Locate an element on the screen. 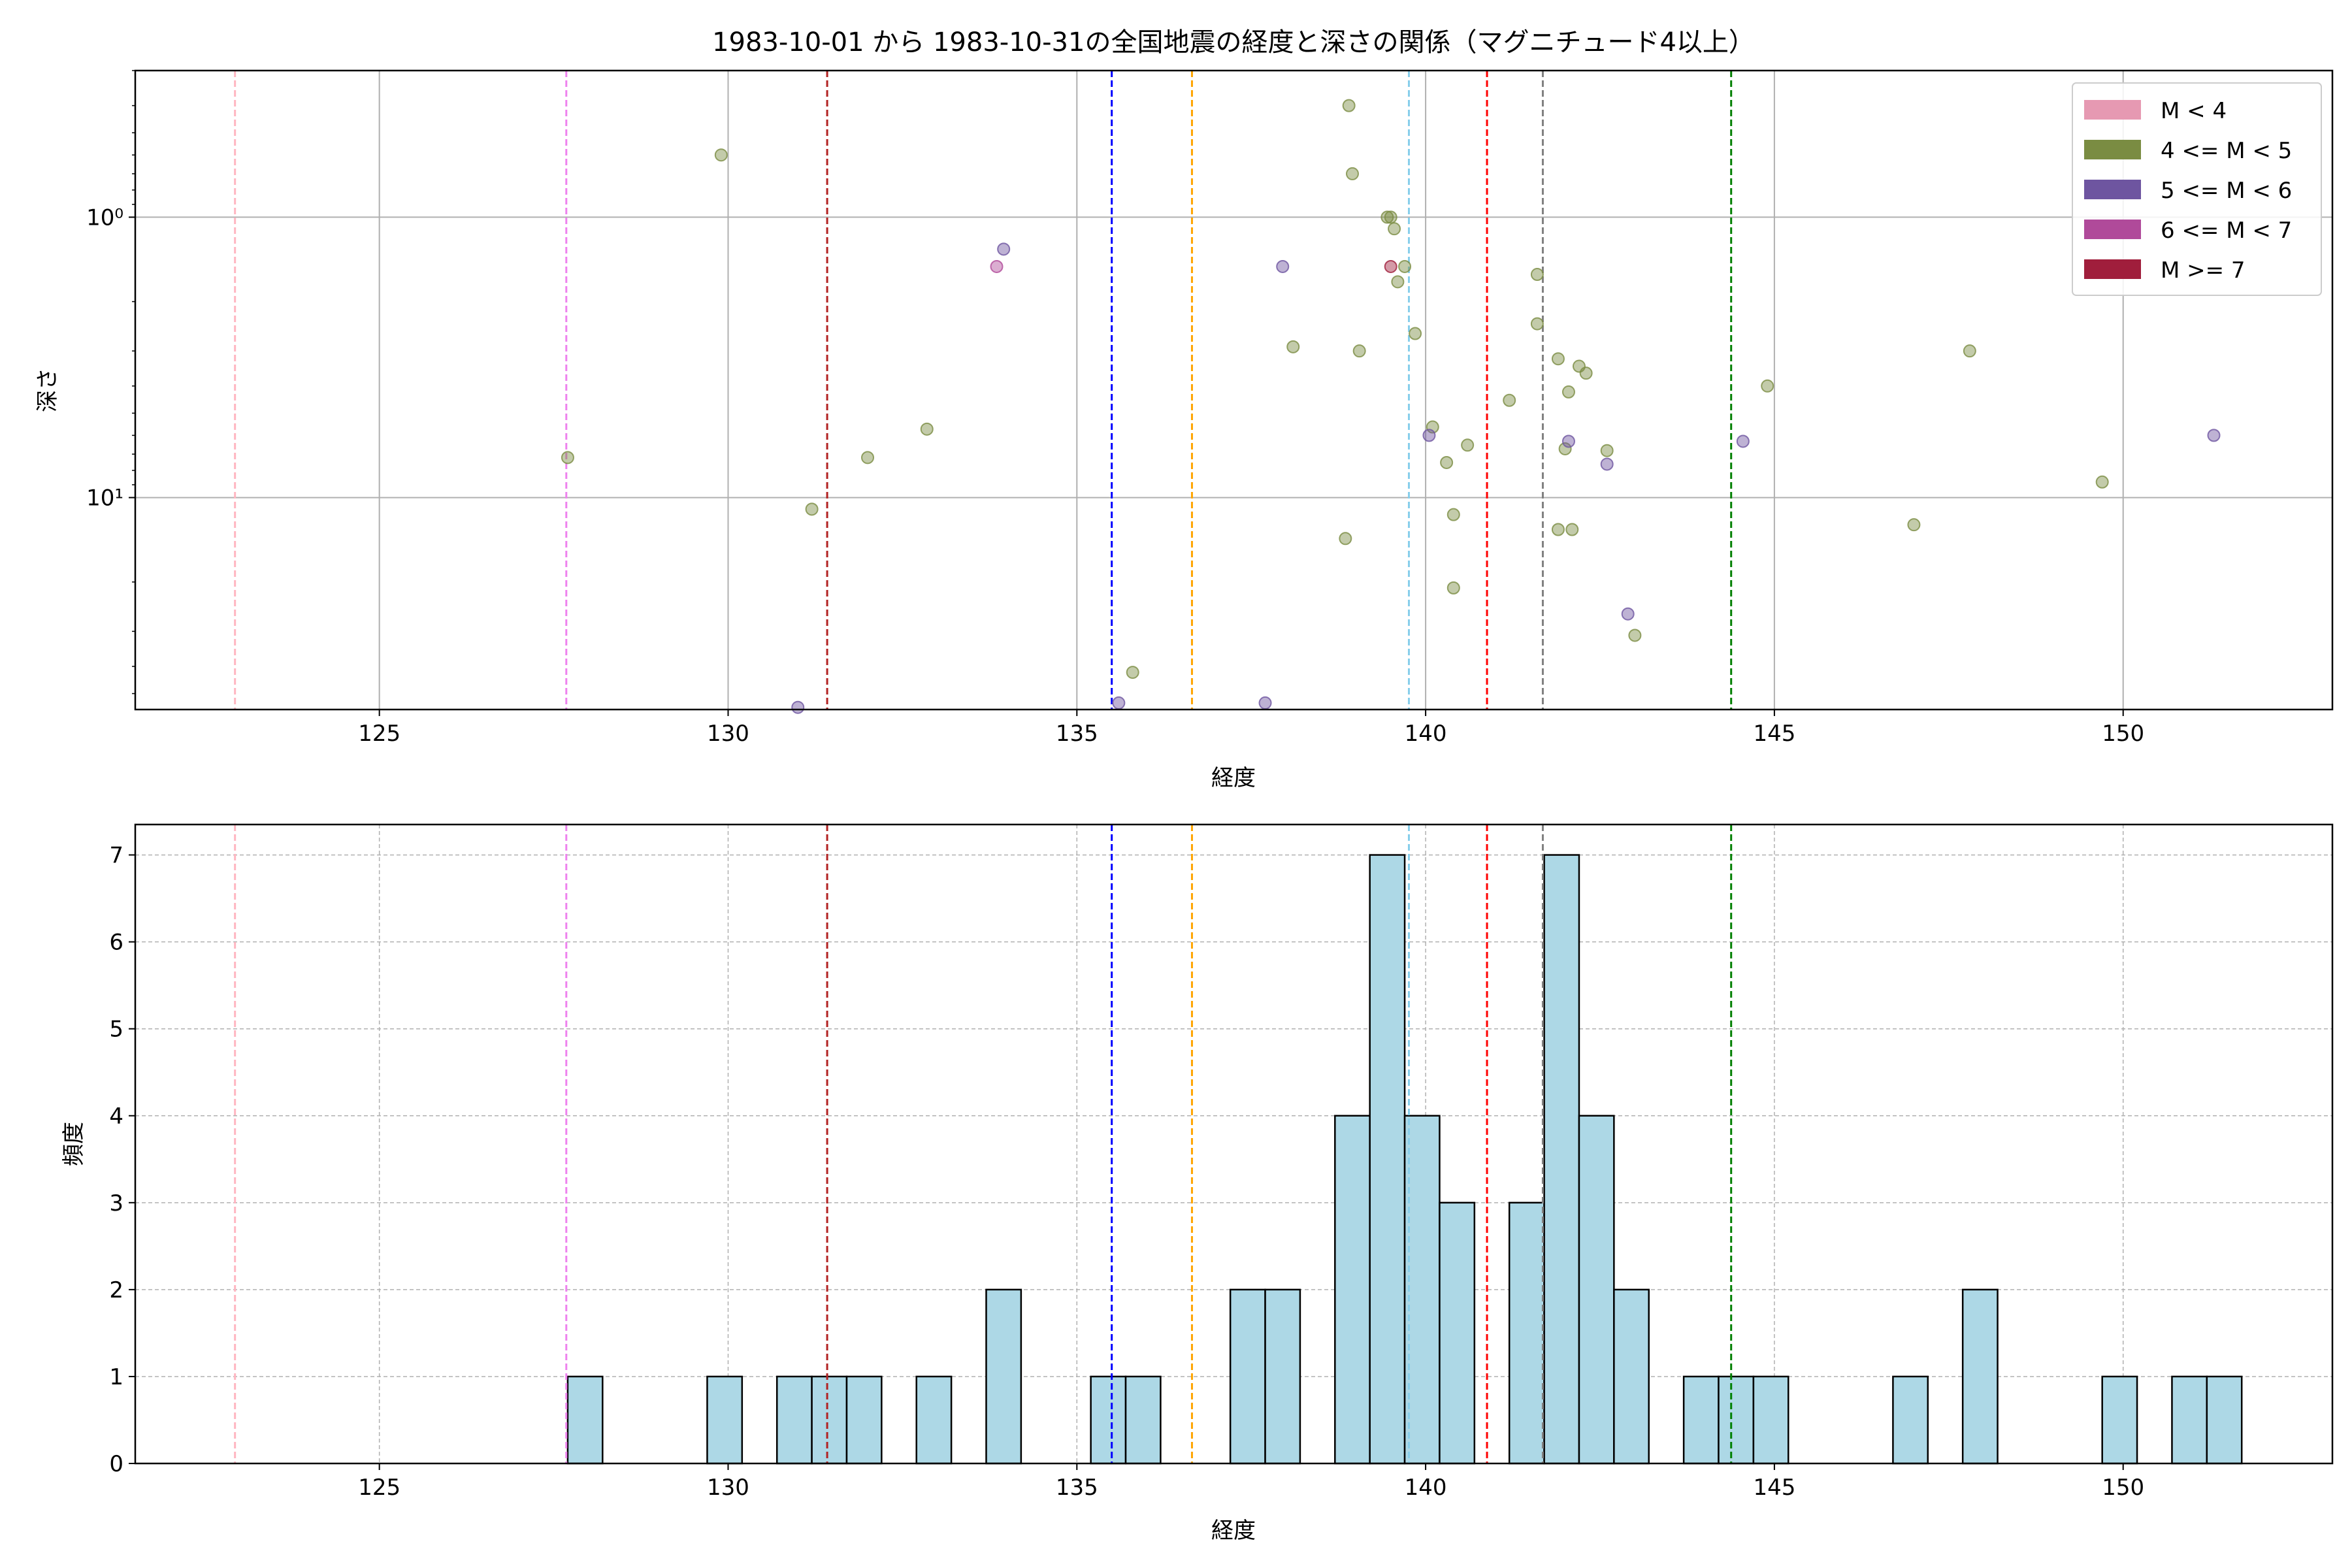 The height and width of the screenshot is (1568, 2352). scatter-x-tick-label: 150 is located at coordinates (2123, 734).